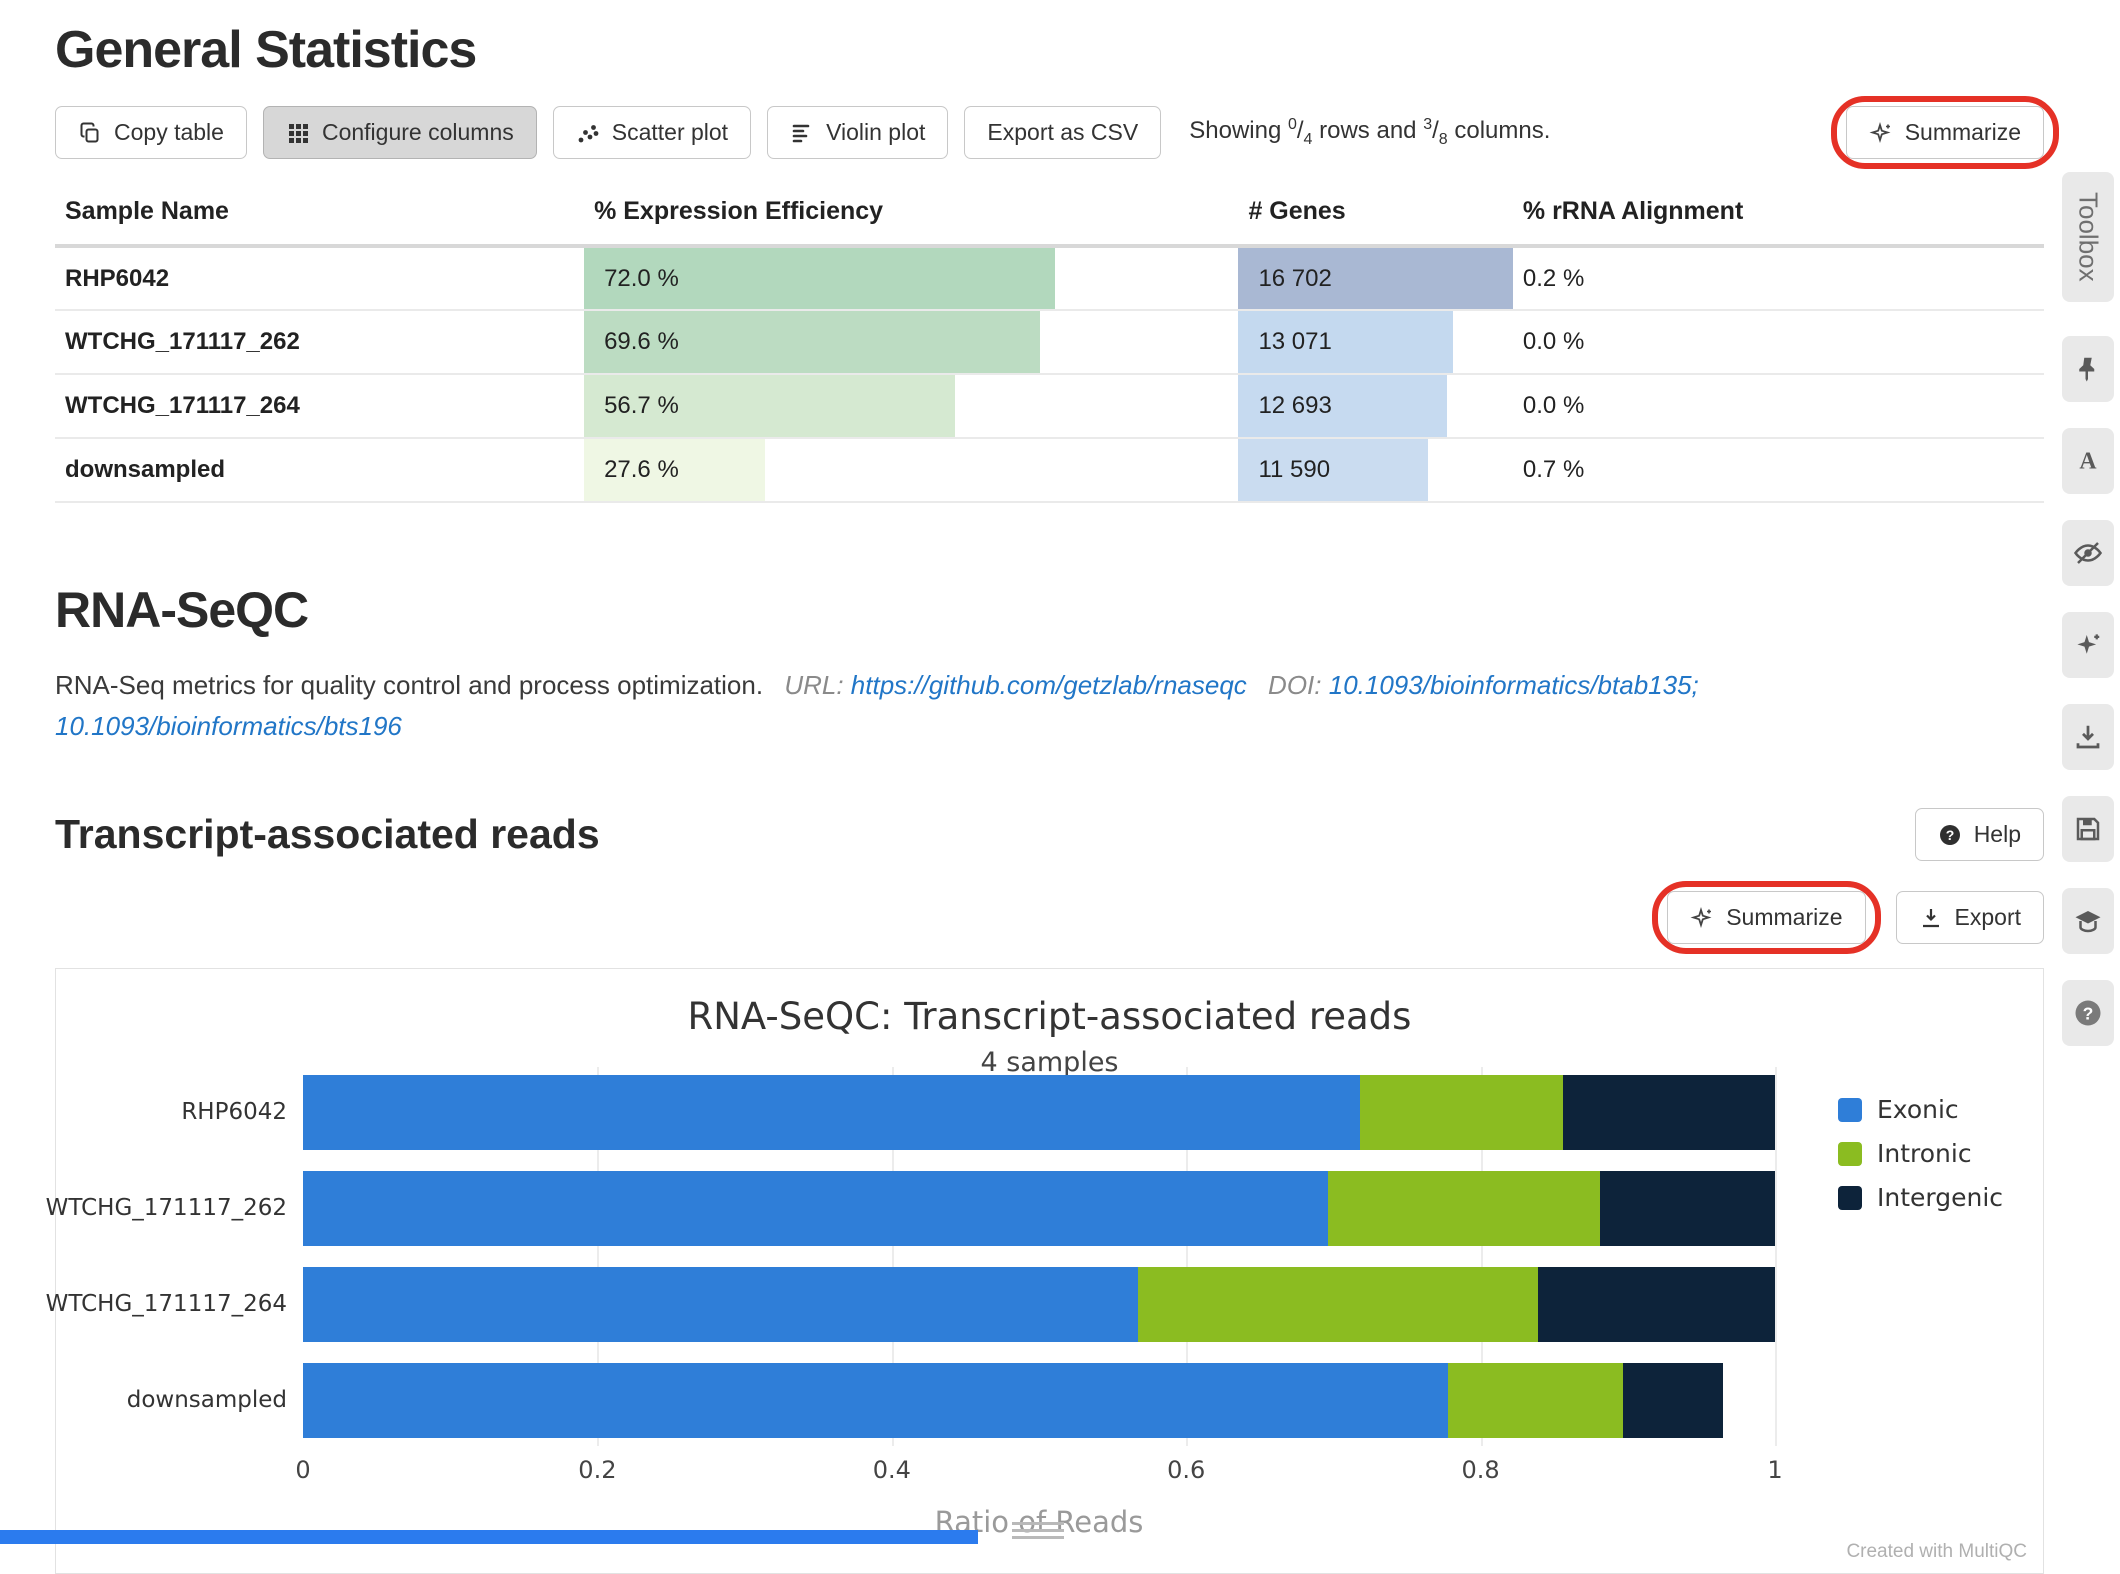  What do you see at coordinates (1513, 685) in the screenshot?
I see `doi-link-1: 10.1093/bioinformatics/btab135;` at bounding box center [1513, 685].